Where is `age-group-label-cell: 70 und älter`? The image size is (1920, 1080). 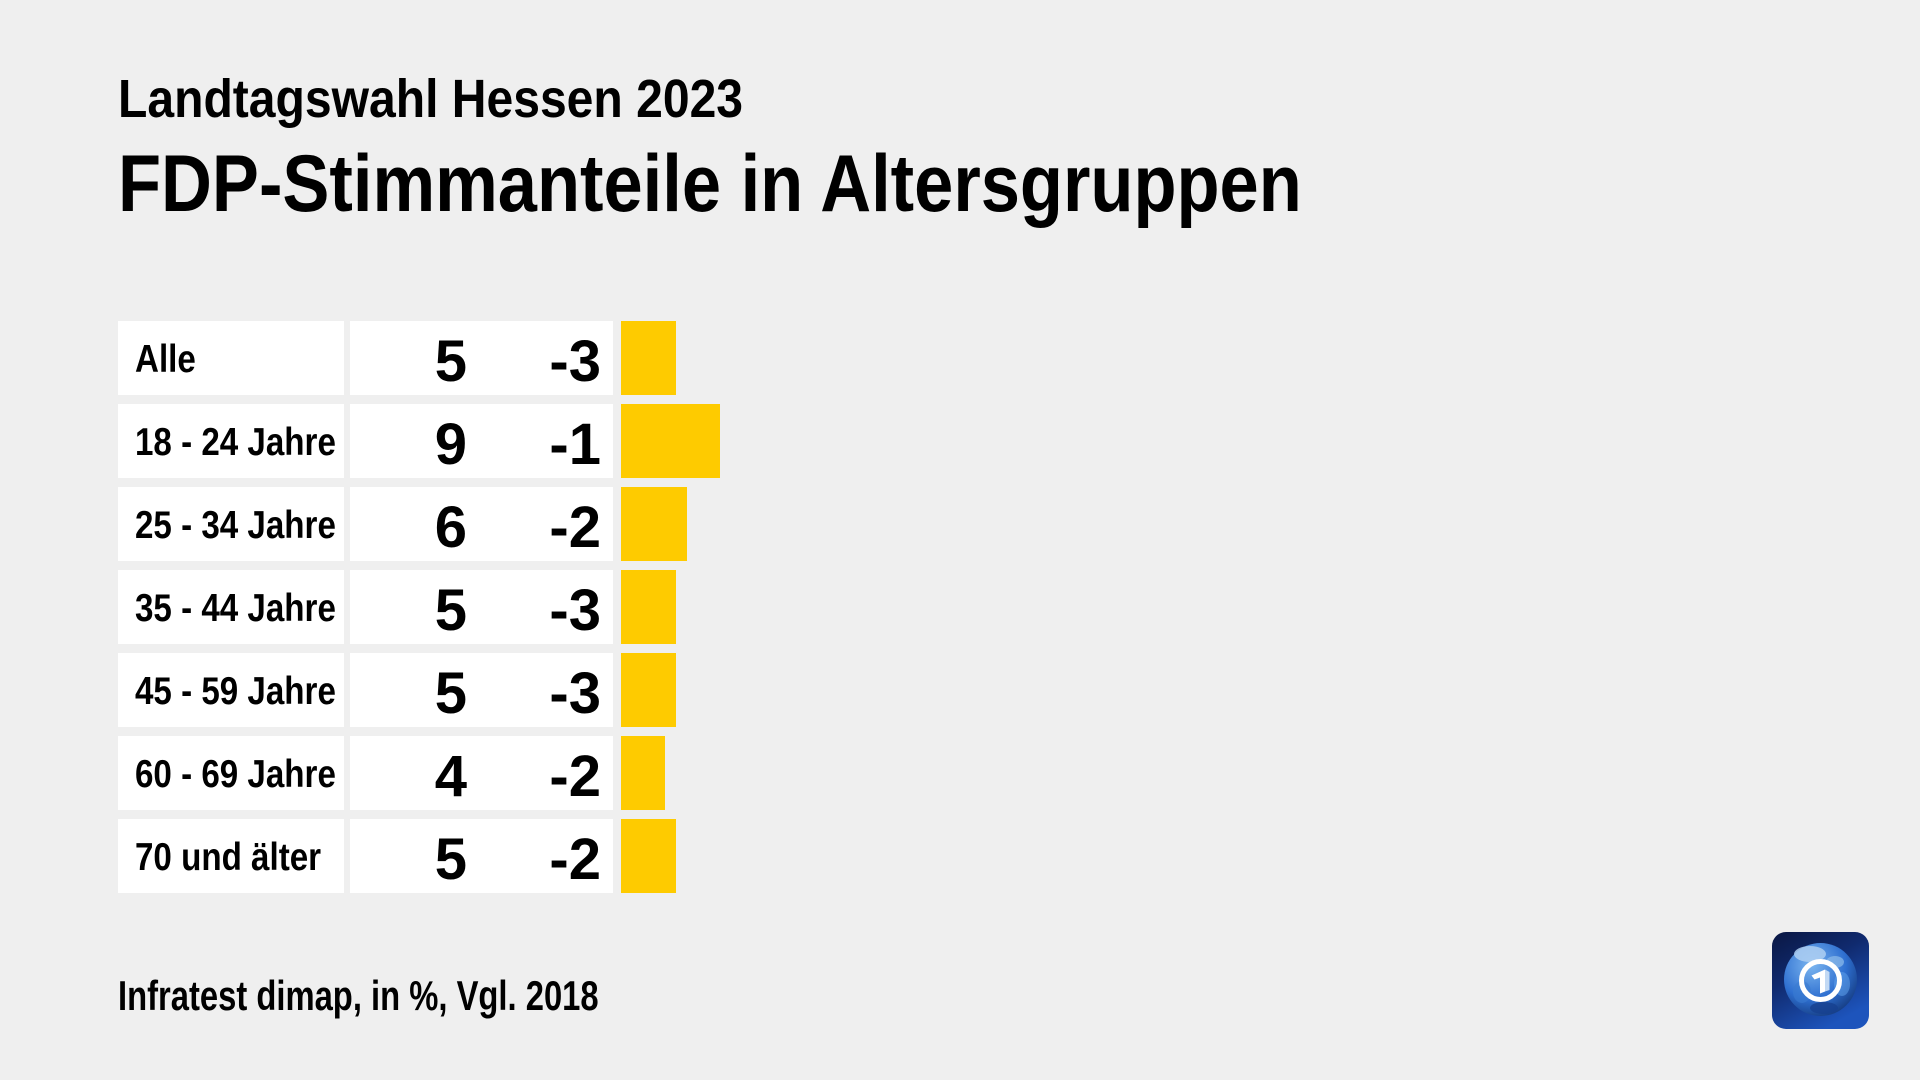
age-group-label-cell: 70 und älter is located at coordinates (231, 856).